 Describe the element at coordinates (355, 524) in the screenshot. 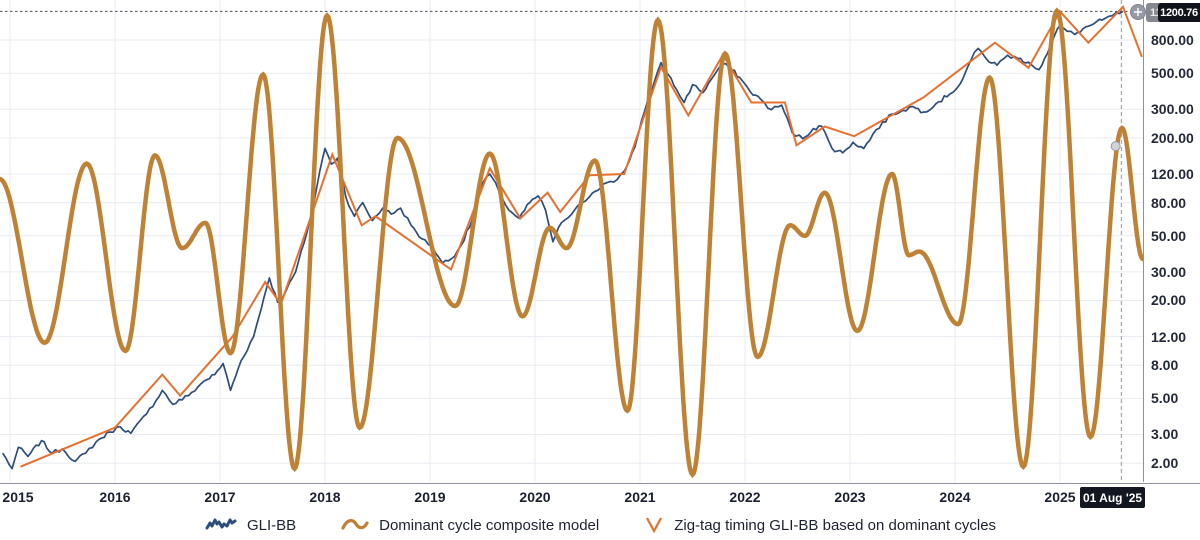

I see `cycle-wave-icon` at that location.